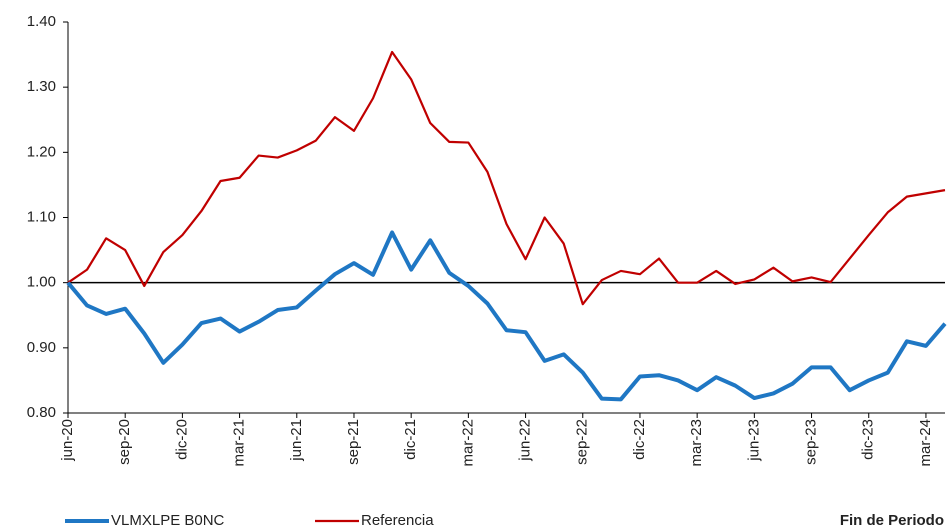 This screenshot has height=531, width=947. I want to click on y-tick-label: 1.20, so click(41, 151).